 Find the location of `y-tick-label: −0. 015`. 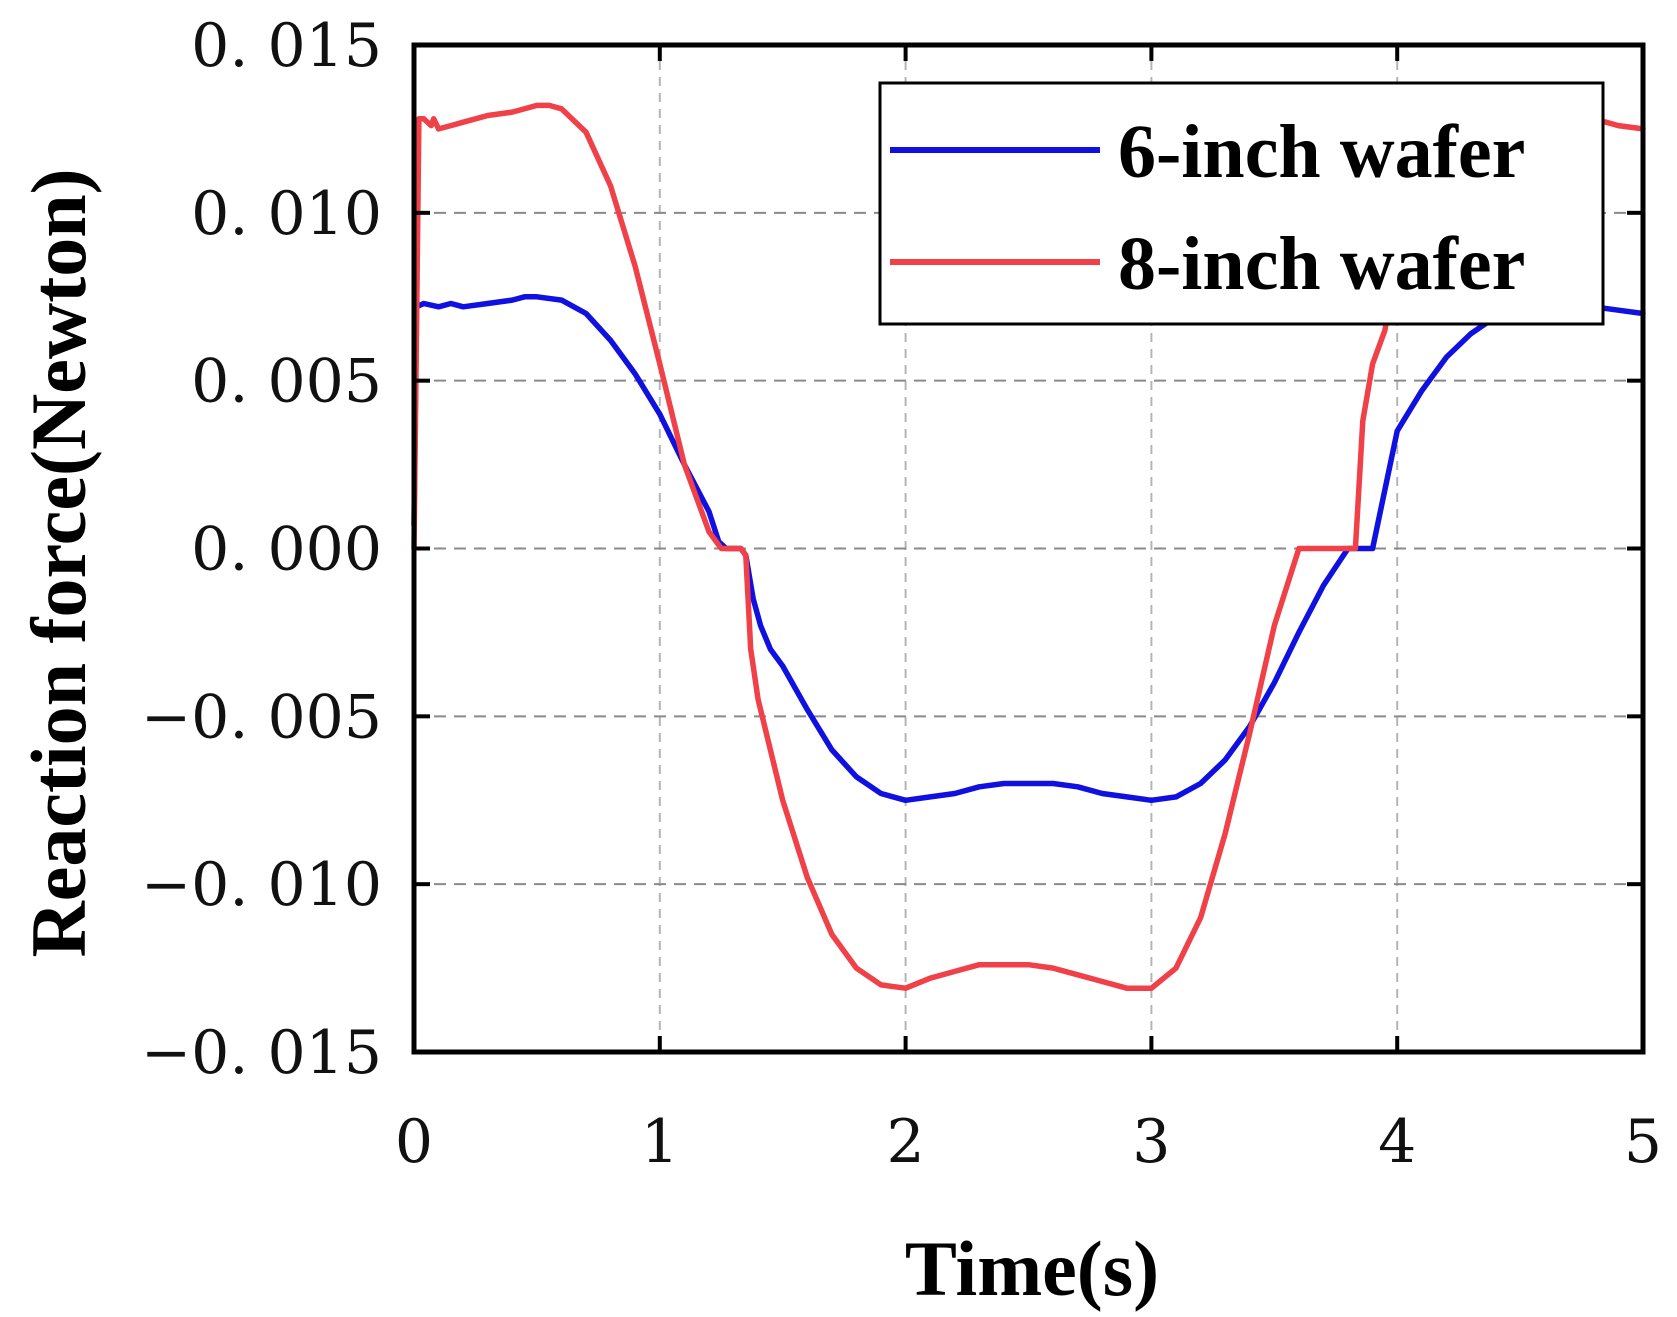

y-tick-label: −0. 015 is located at coordinates (261, 1053).